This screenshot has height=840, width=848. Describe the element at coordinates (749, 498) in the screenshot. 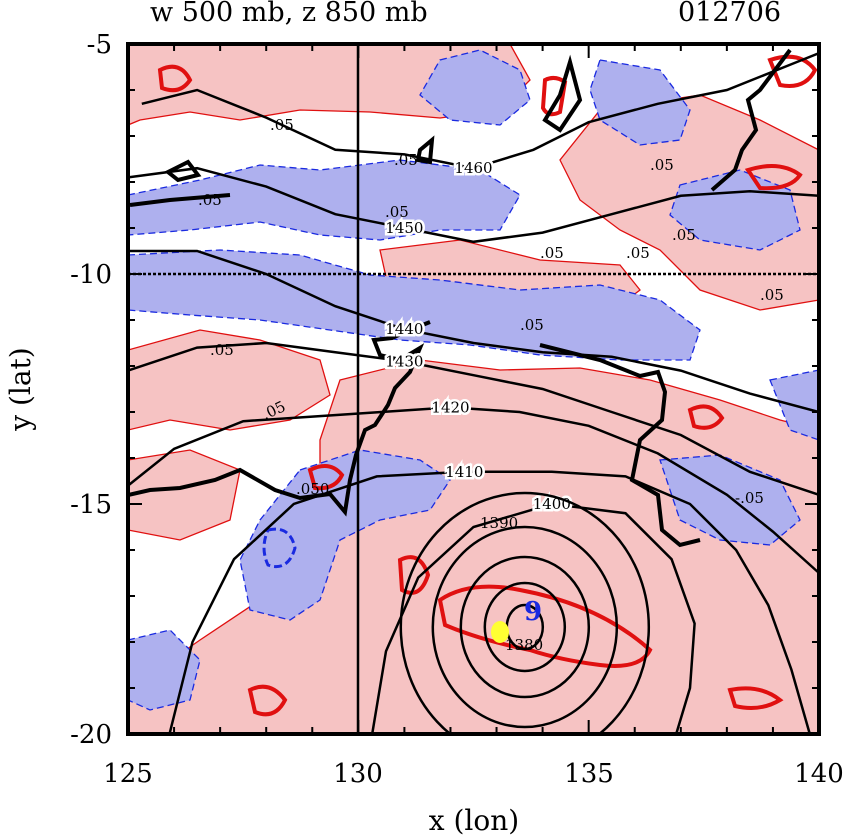

I see `w-contour-label: -.05` at that location.